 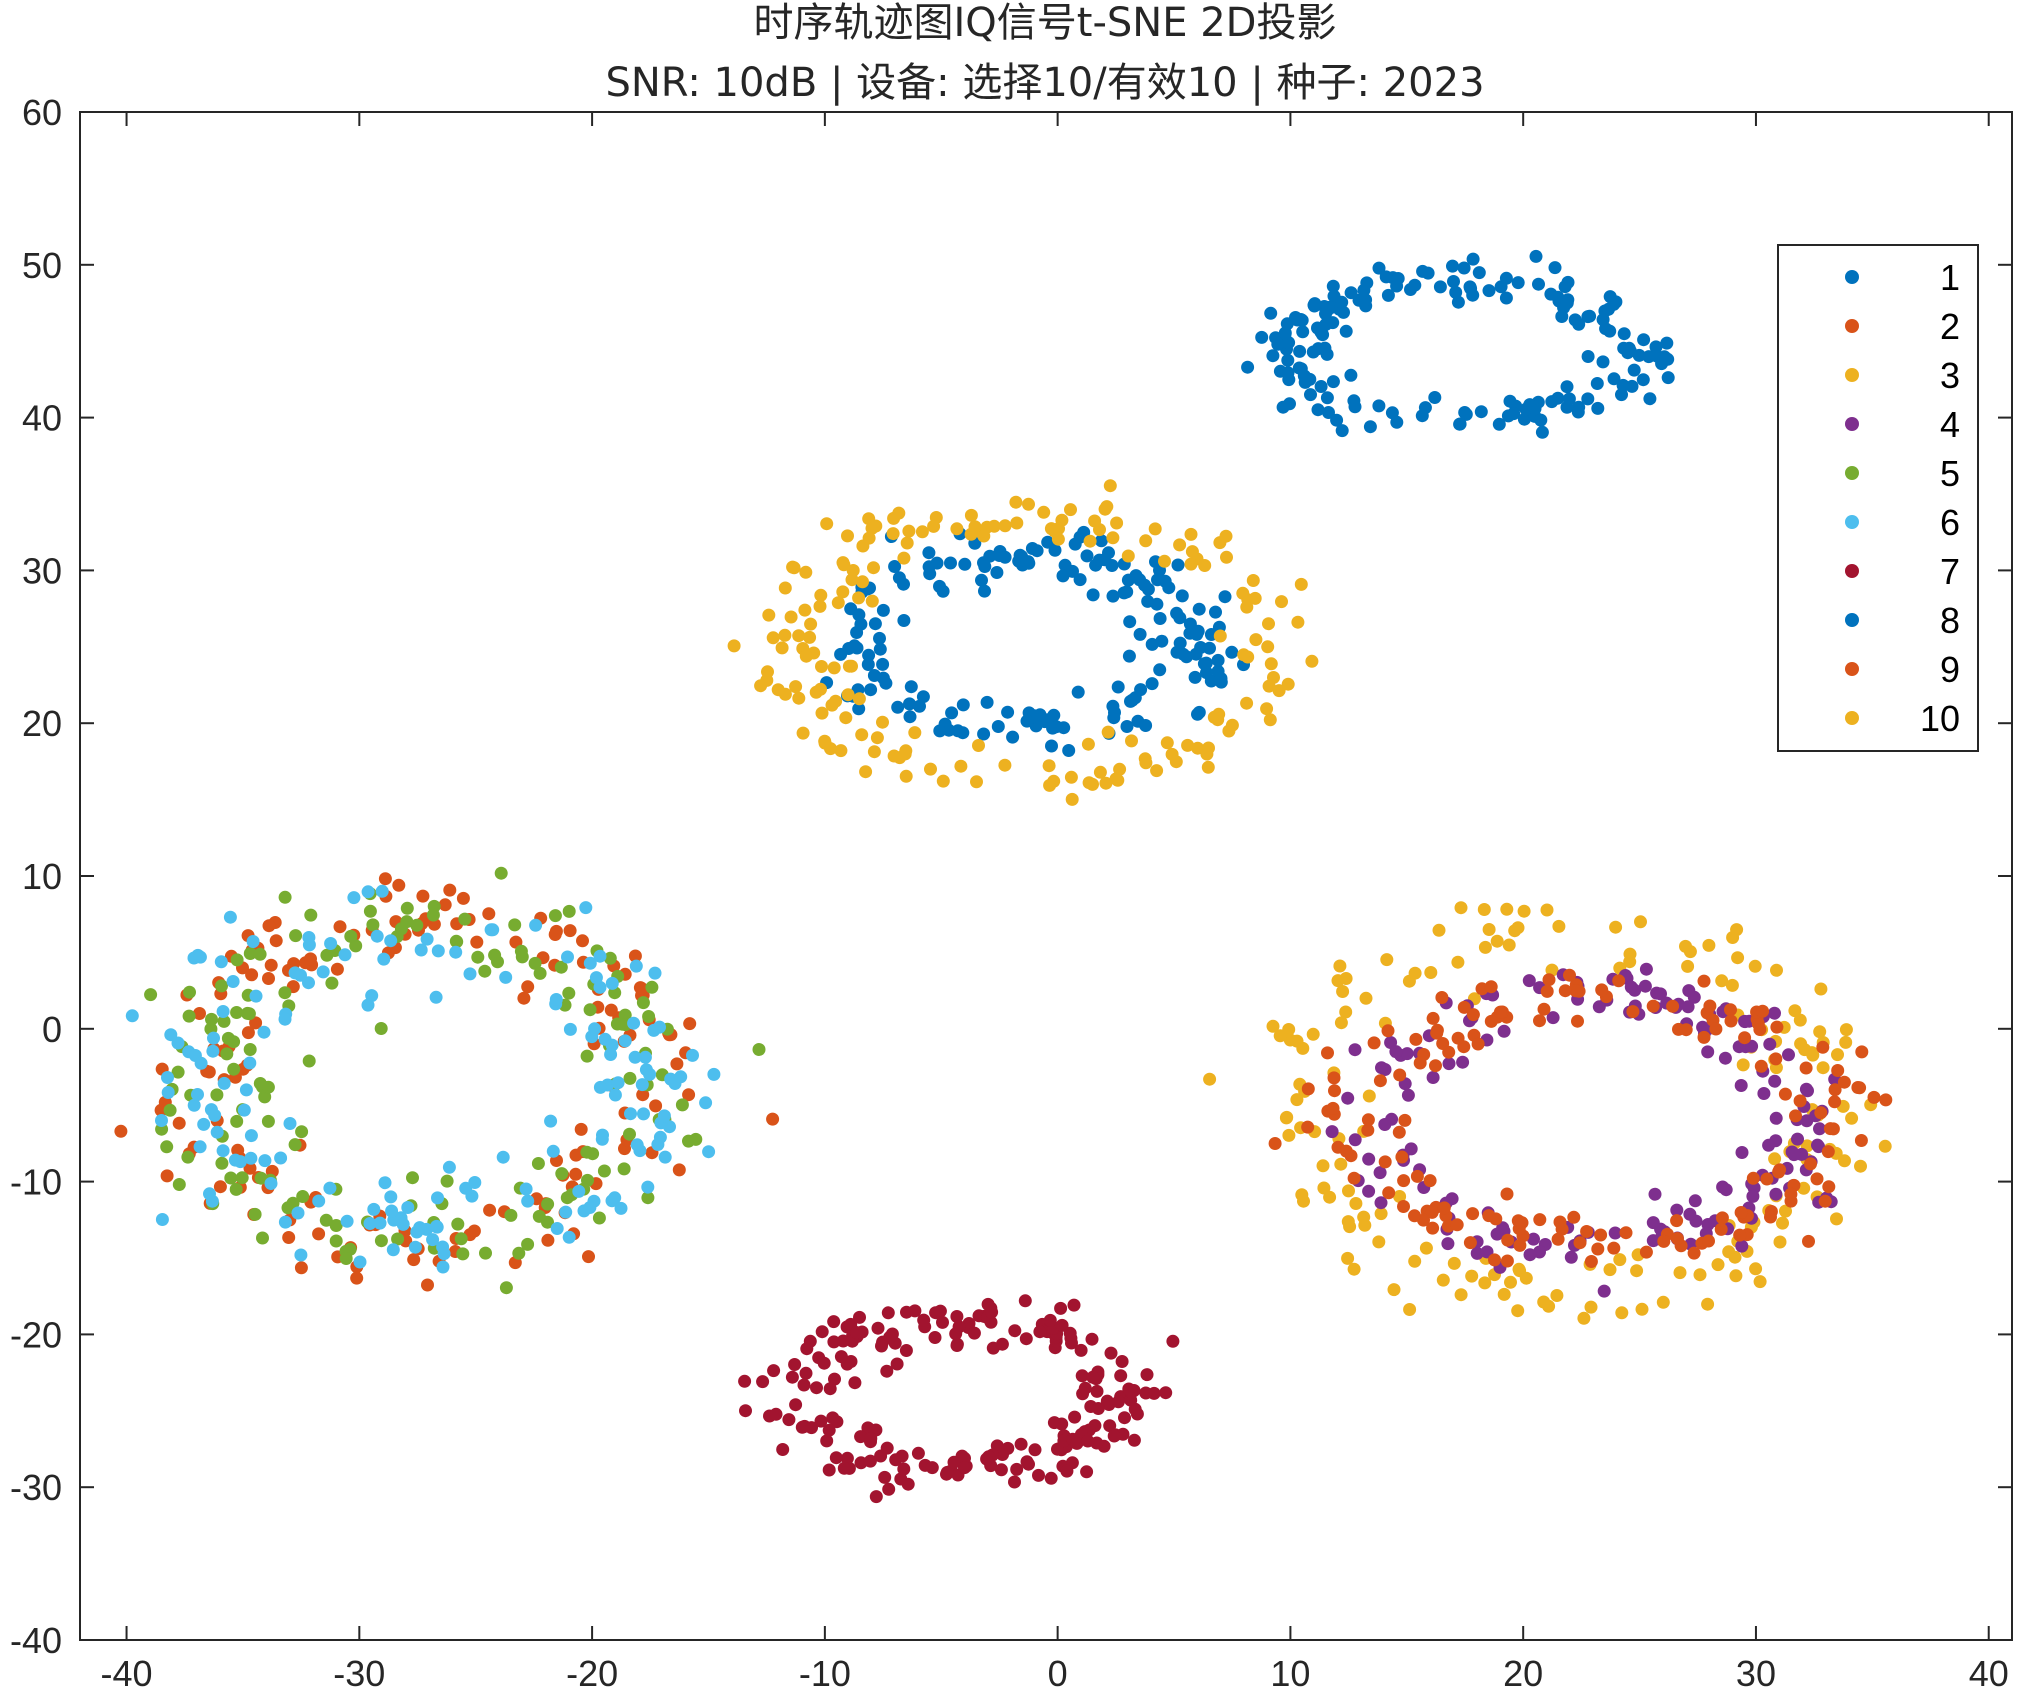 I want to click on legend-label: 3, so click(x=1950, y=375).